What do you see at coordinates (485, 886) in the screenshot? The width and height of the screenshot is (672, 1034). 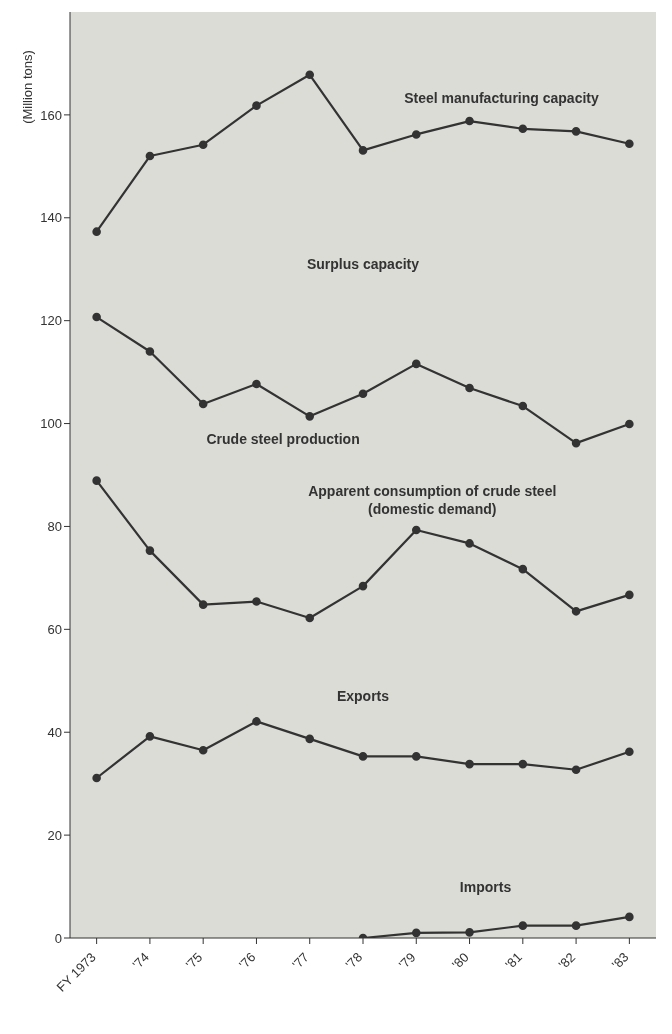 I see `text: Imports` at bounding box center [485, 886].